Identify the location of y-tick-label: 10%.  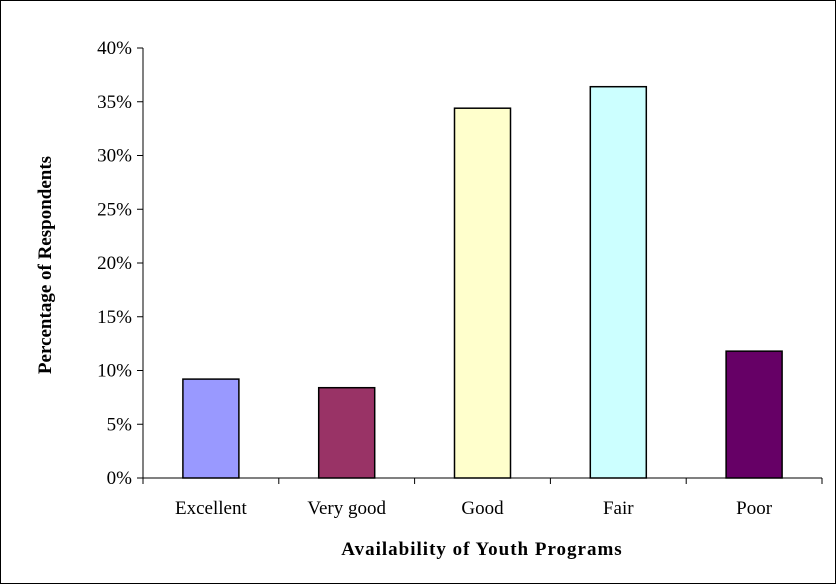
(114, 371).